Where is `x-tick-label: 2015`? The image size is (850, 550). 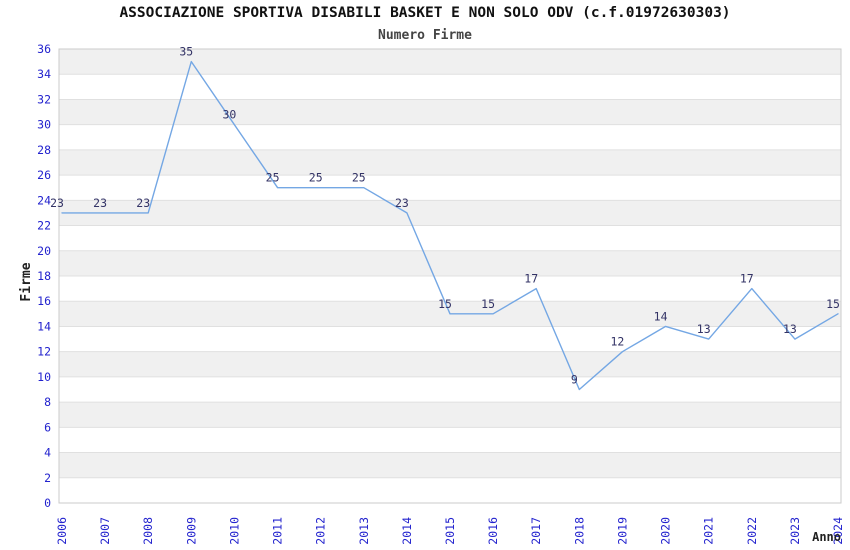 x-tick-label: 2015 is located at coordinates (450, 531).